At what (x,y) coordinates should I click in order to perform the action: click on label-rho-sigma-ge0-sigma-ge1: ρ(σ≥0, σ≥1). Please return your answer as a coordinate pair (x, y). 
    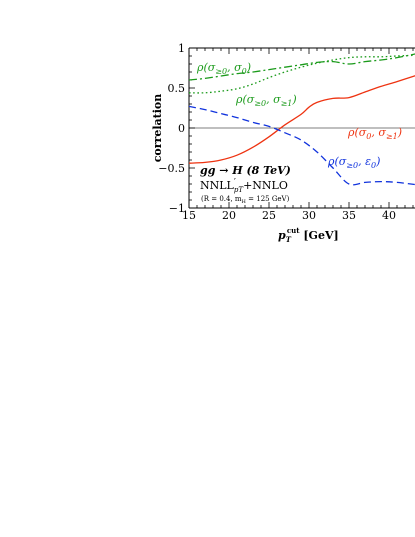
    Looking at the image, I should click on (266, 100).